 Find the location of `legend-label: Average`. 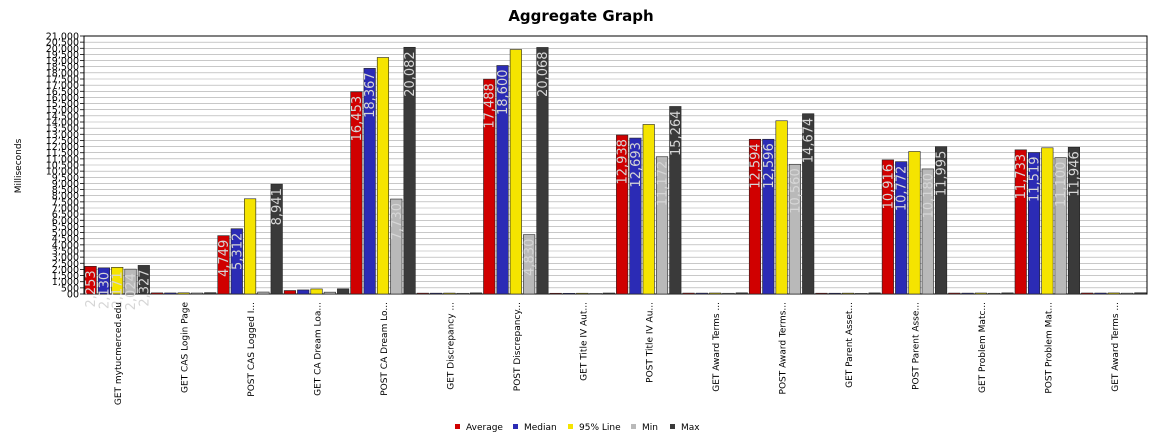

legend-label: Average is located at coordinates (484, 428).